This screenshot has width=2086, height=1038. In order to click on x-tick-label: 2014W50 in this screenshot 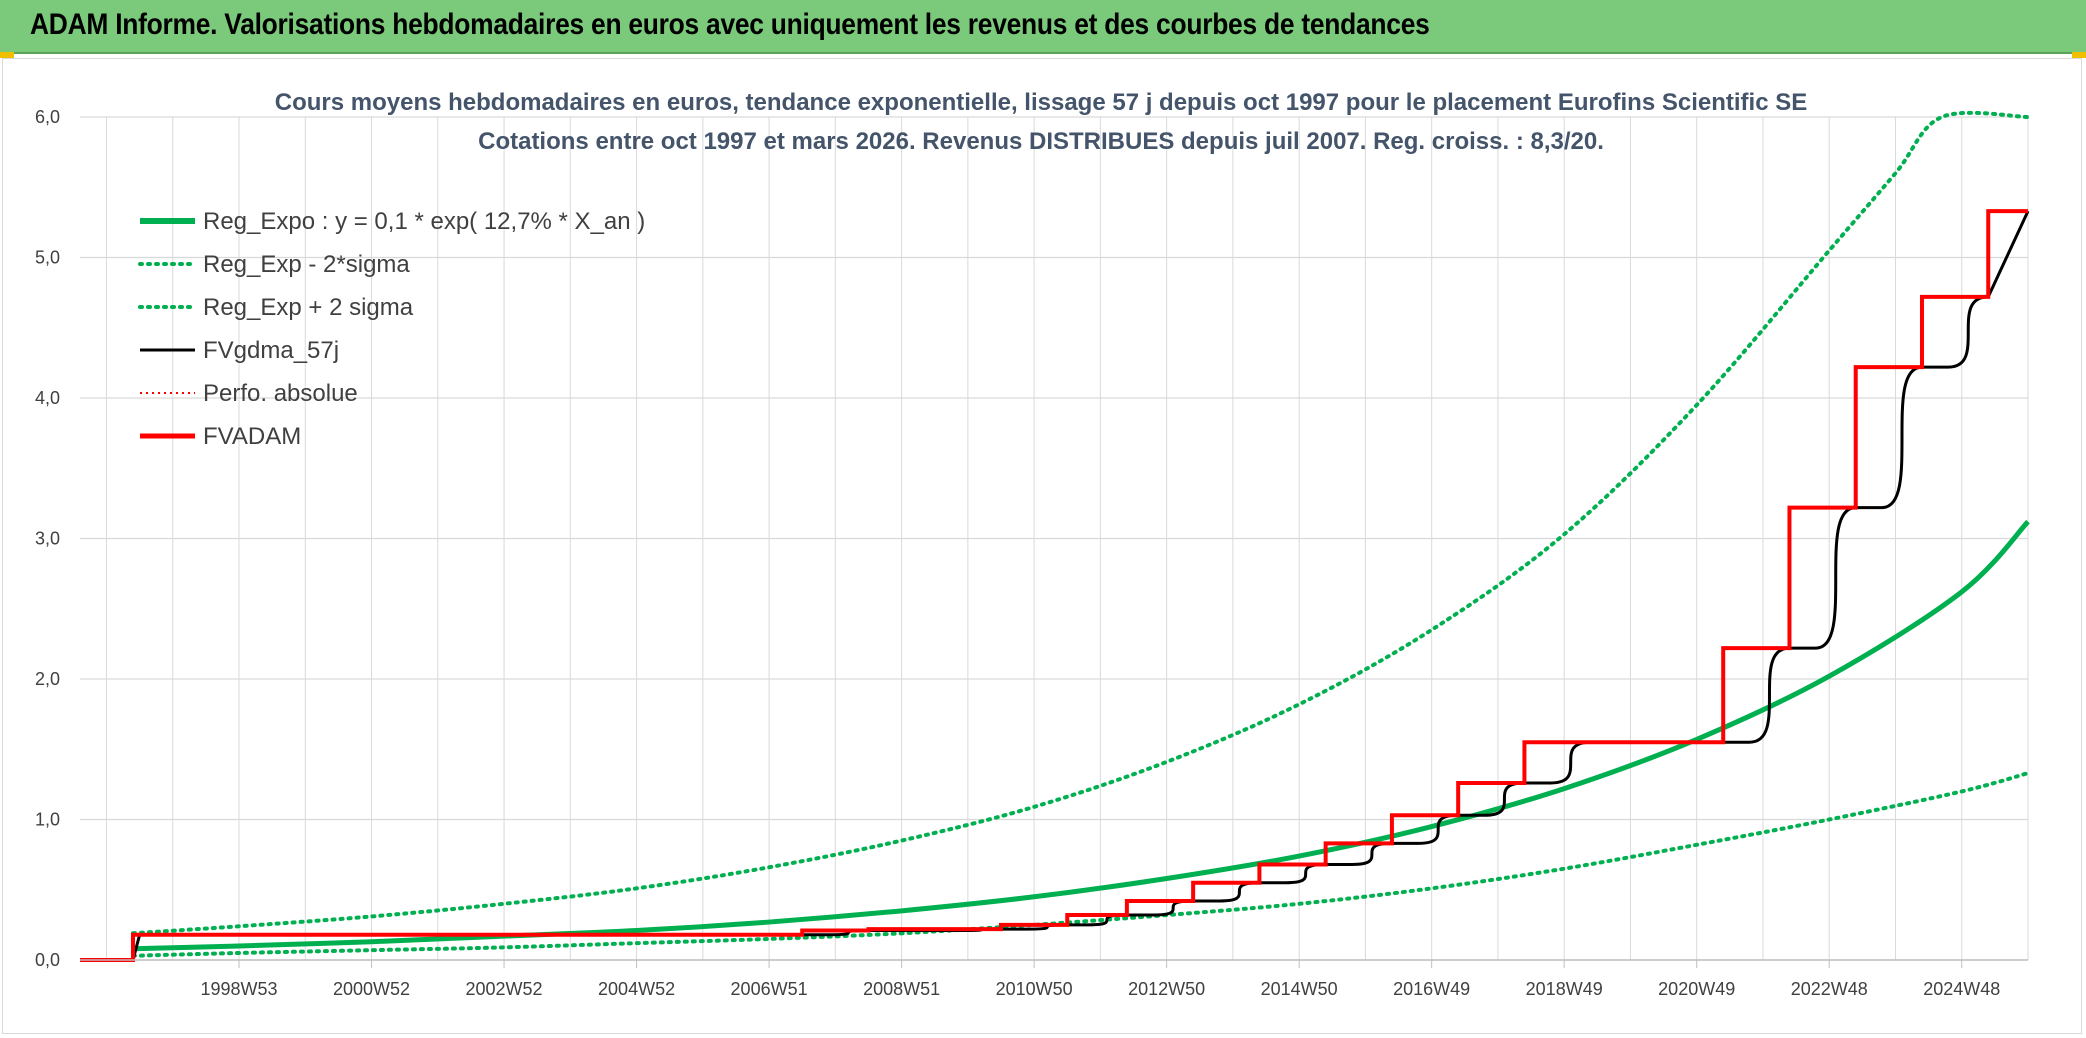, I will do `click(1299, 989)`.